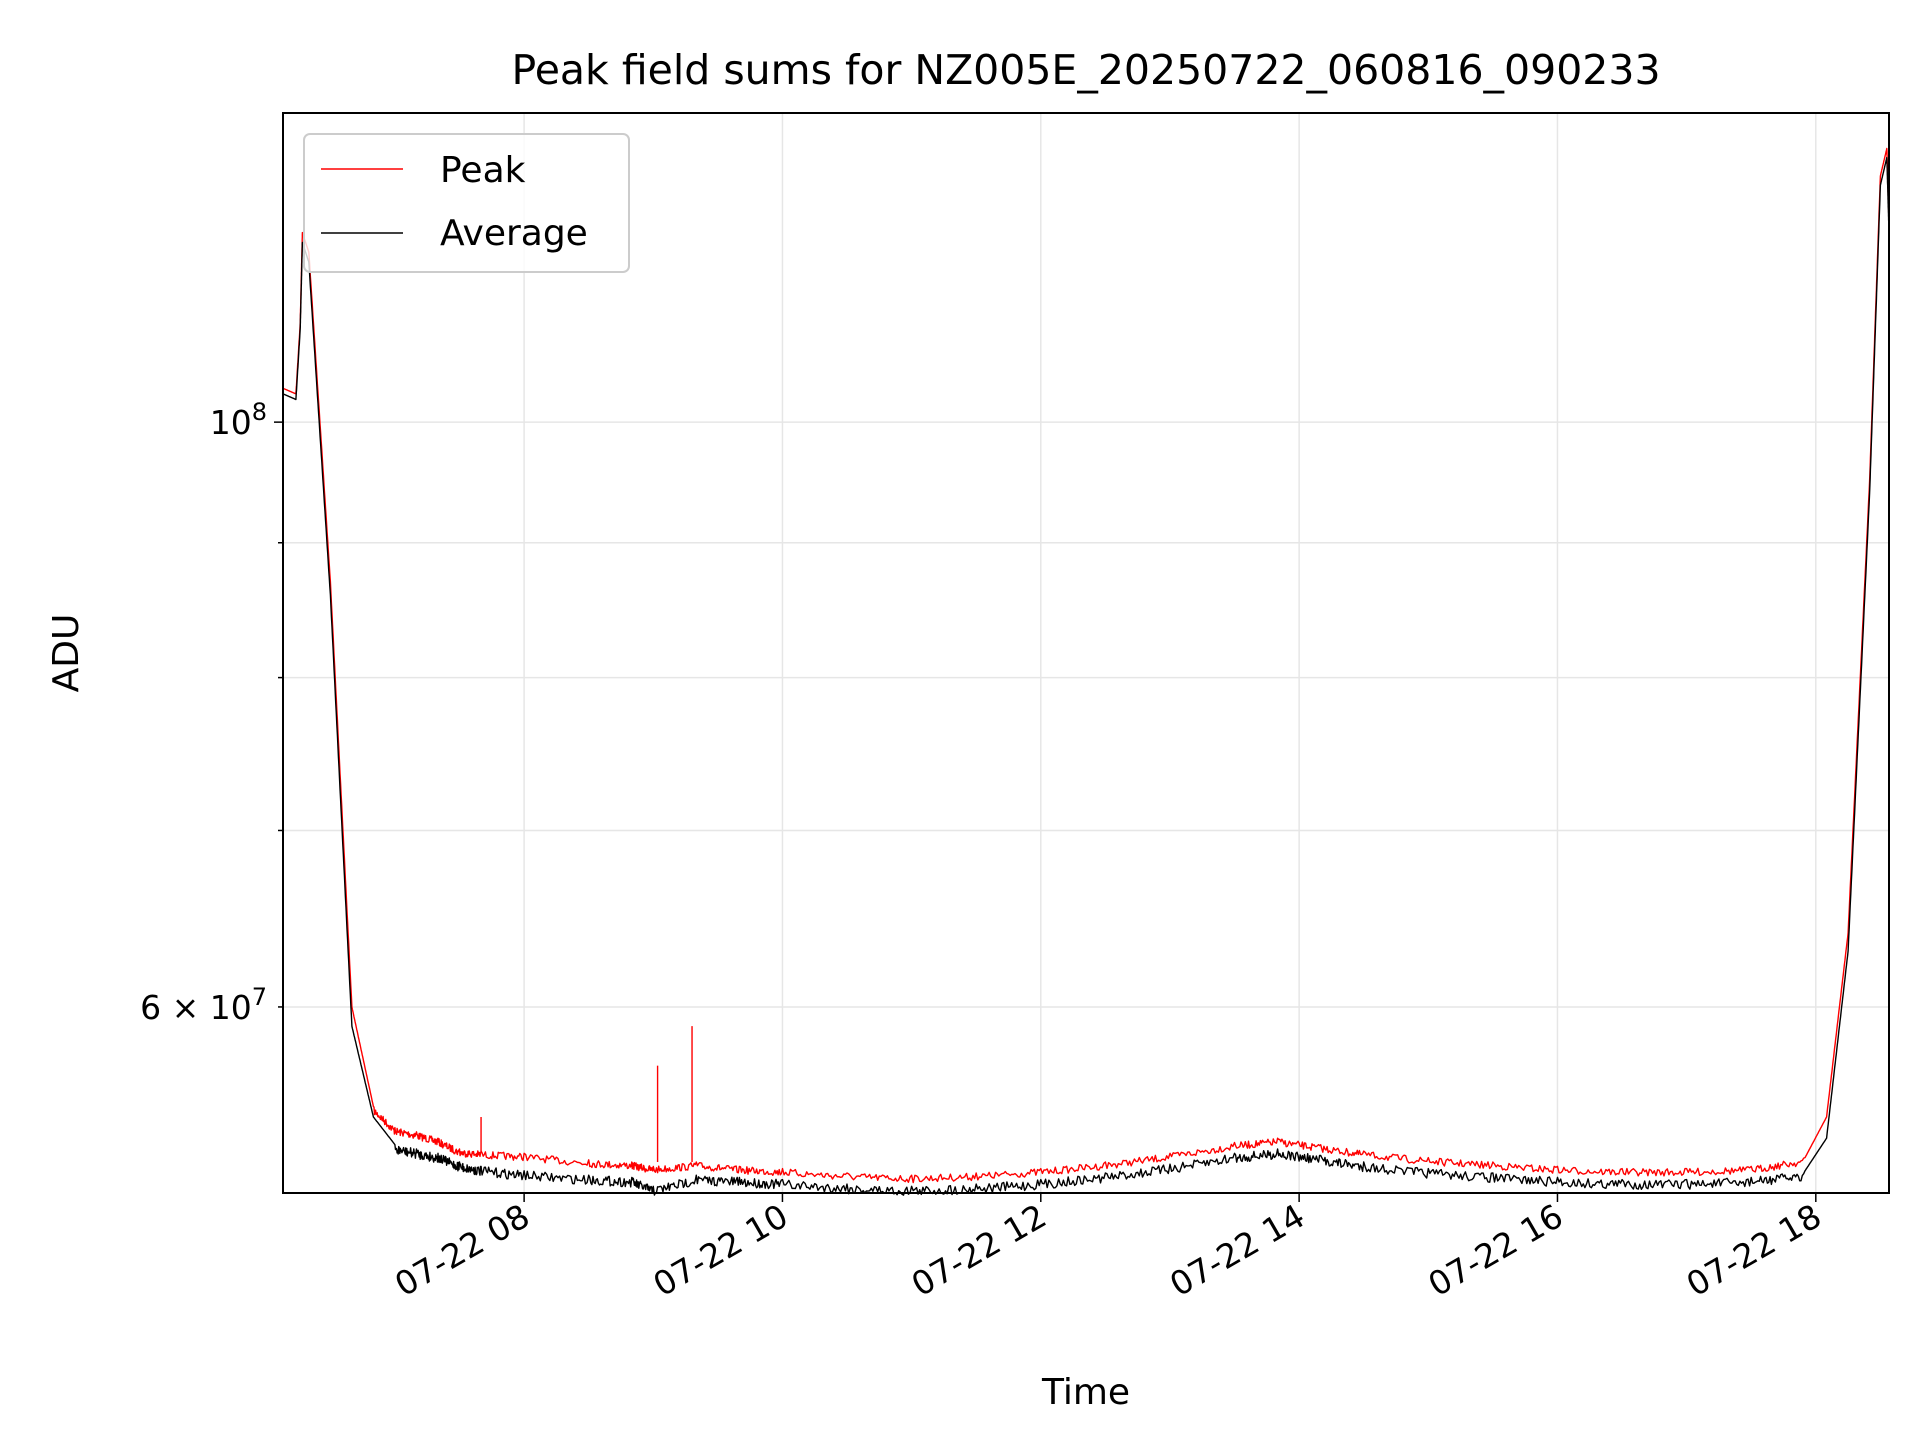 Image resolution: width=1920 pixels, height=1444 pixels. What do you see at coordinates (1085, 1392) in the screenshot?
I see `x-axis-label: Time` at bounding box center [1085, 1392].